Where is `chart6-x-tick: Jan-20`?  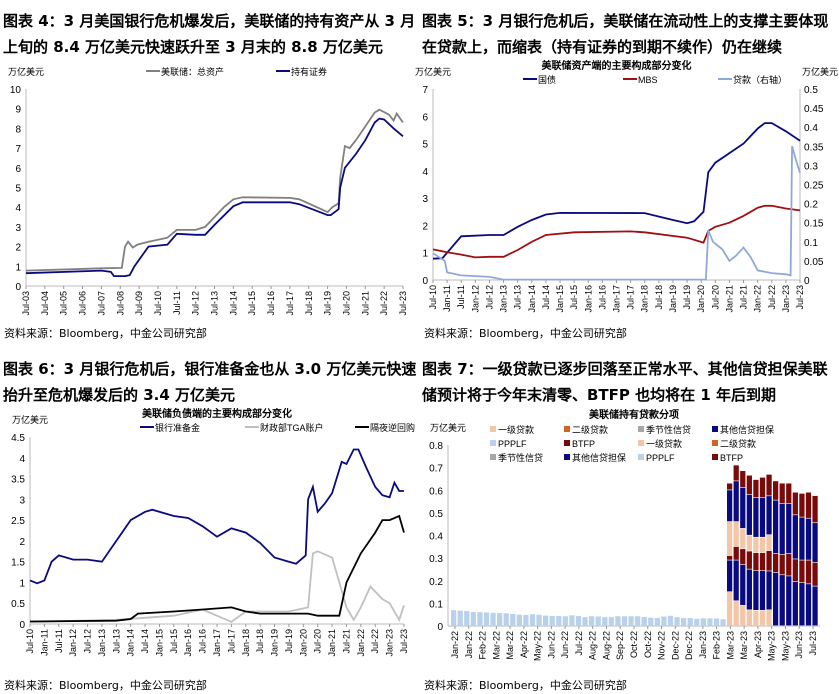
chart6-x-tick: Jan-20 is located at coordinates (303, 643).